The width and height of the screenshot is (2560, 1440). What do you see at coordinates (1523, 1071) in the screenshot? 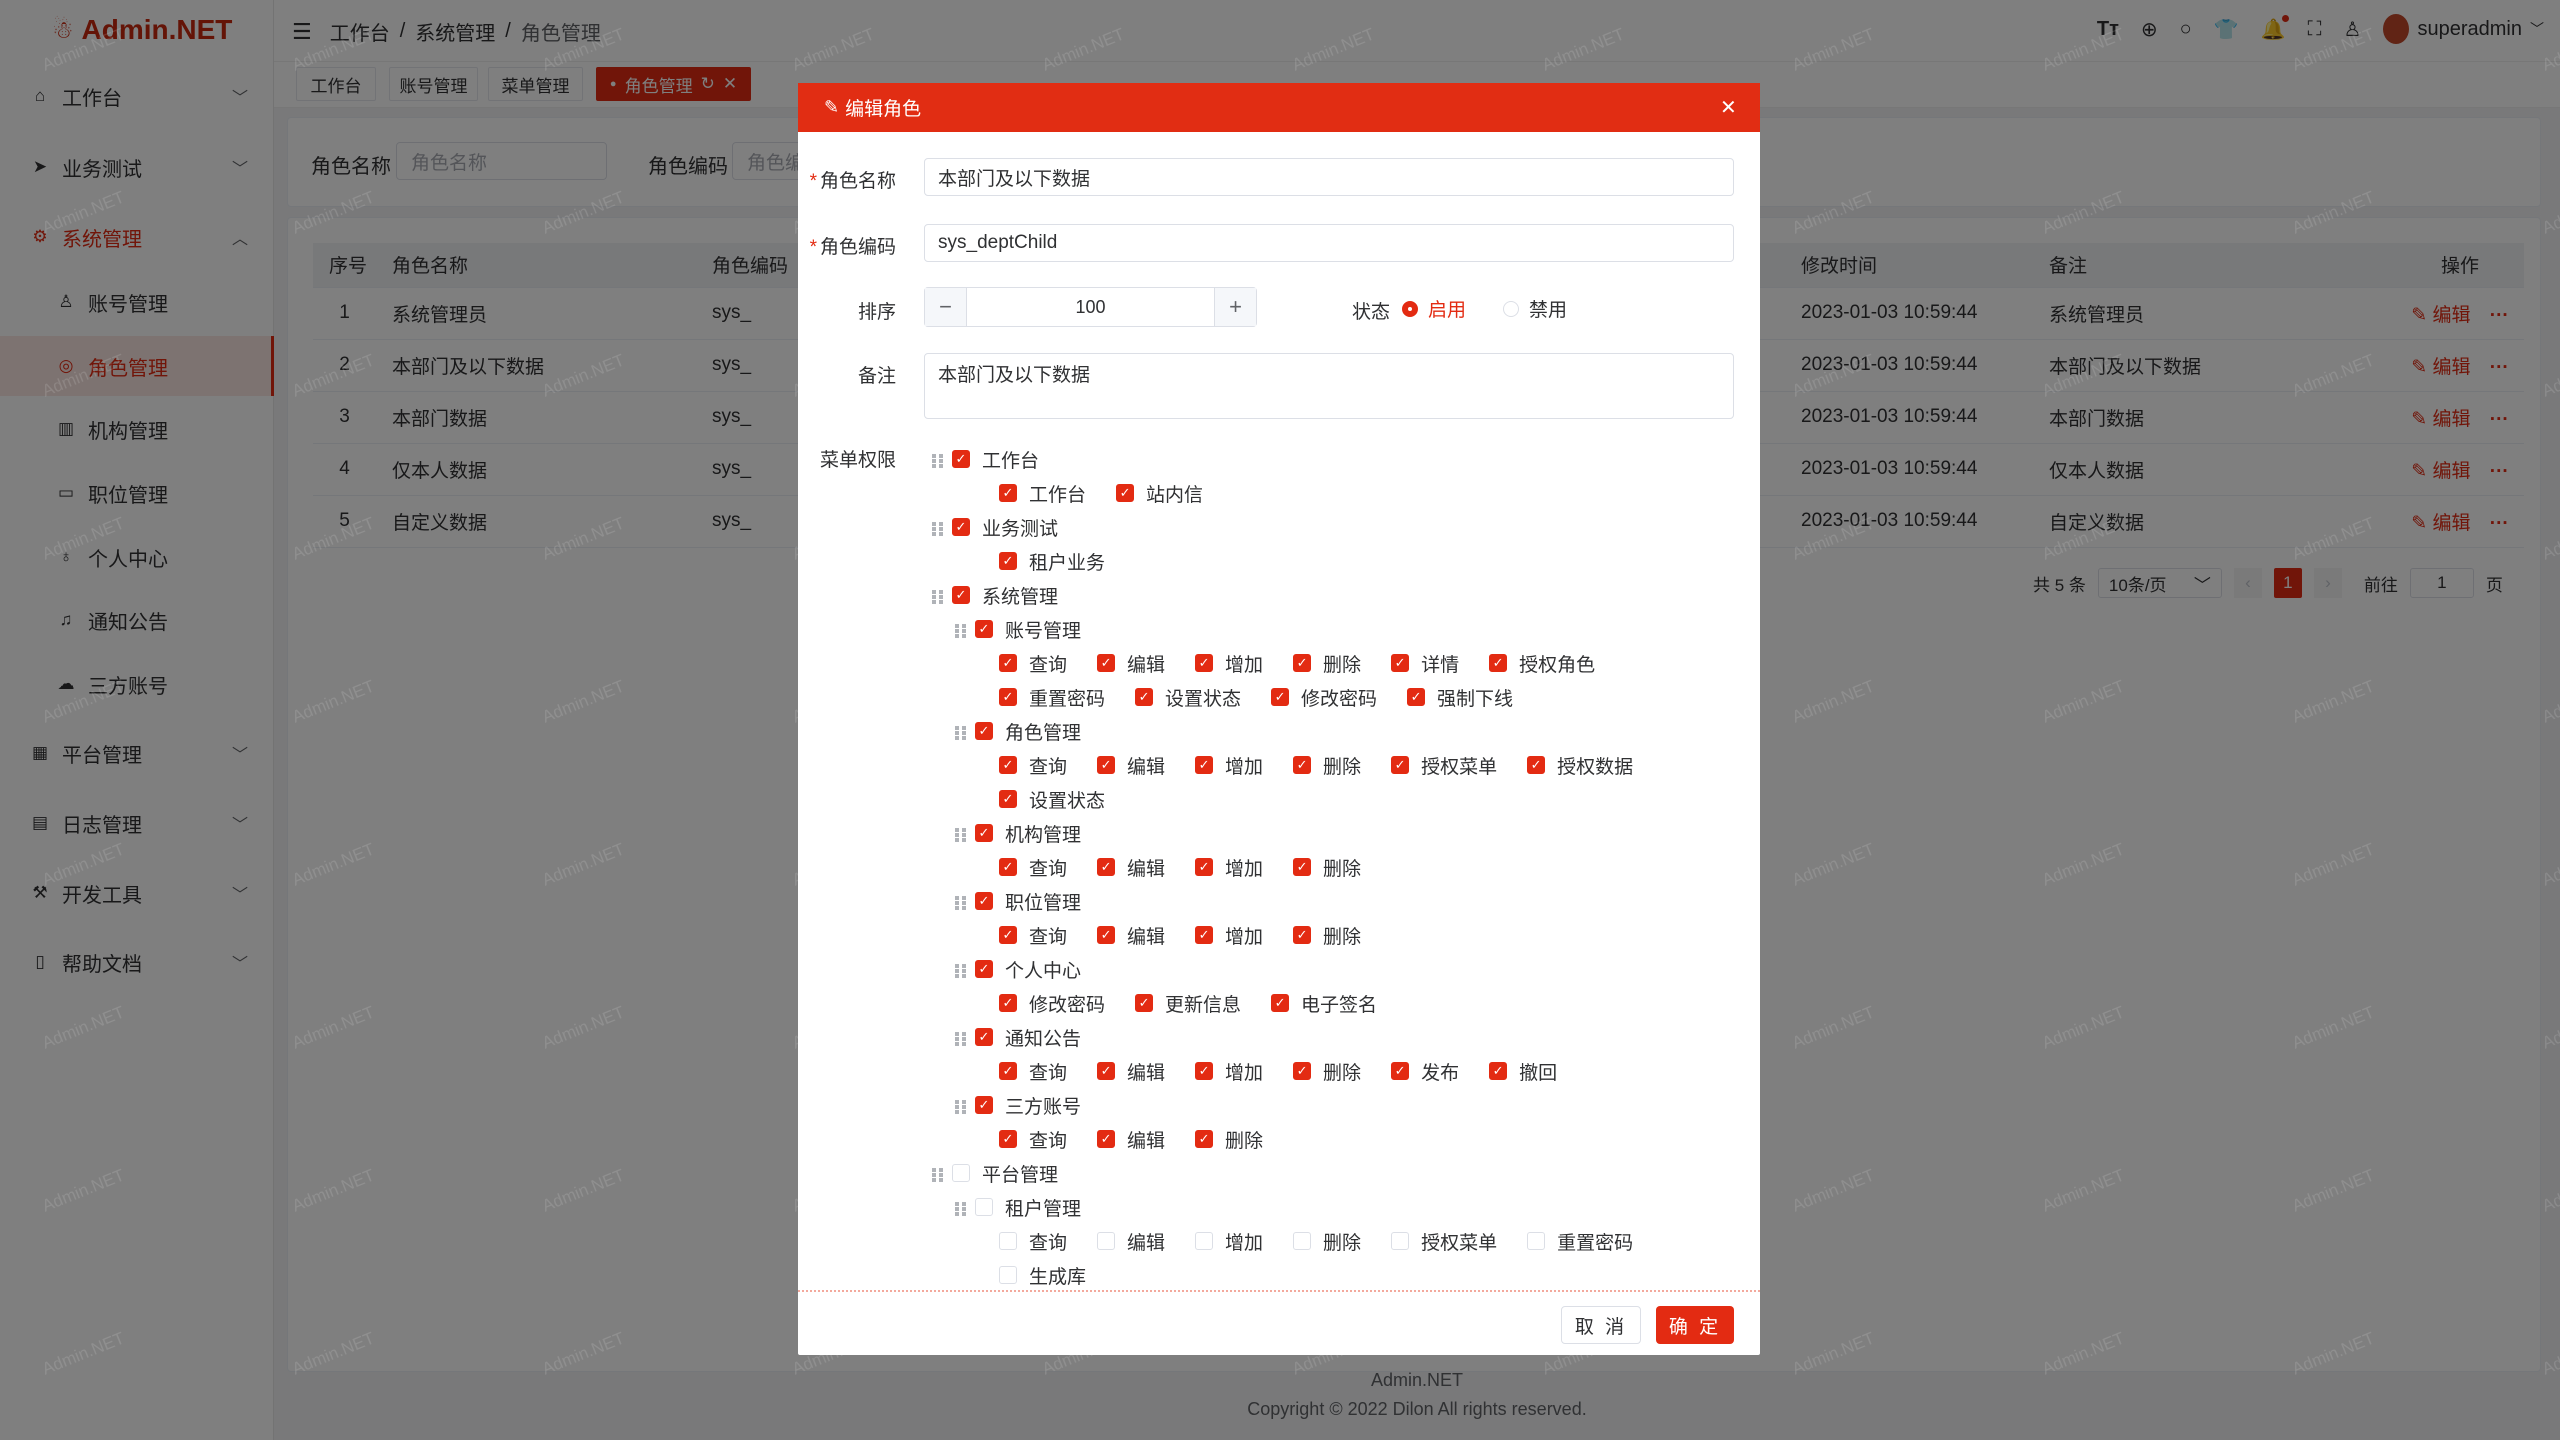
I see `permission-checkbox: ✓ 撤回` at bounding box center [1523, 1071].